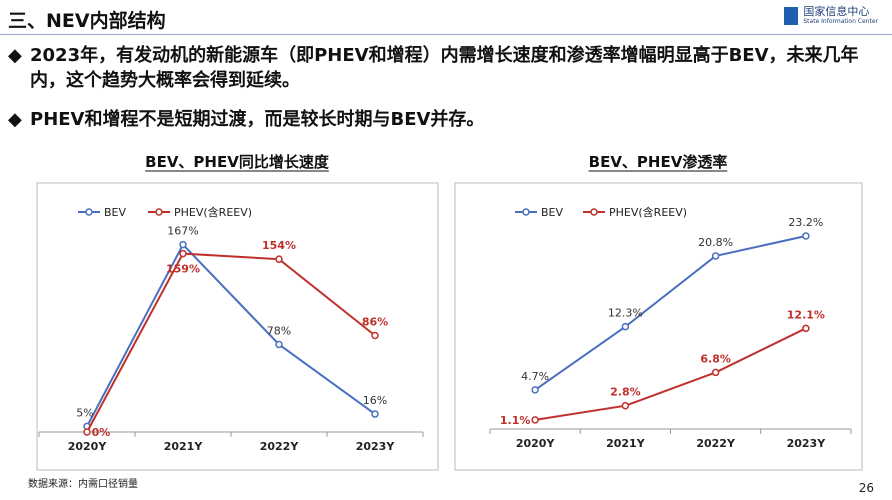  What do you see at coordinates (806, 314) in the screenshot?
I see `data-label: 12.1%` at bounding box center [806, 314].